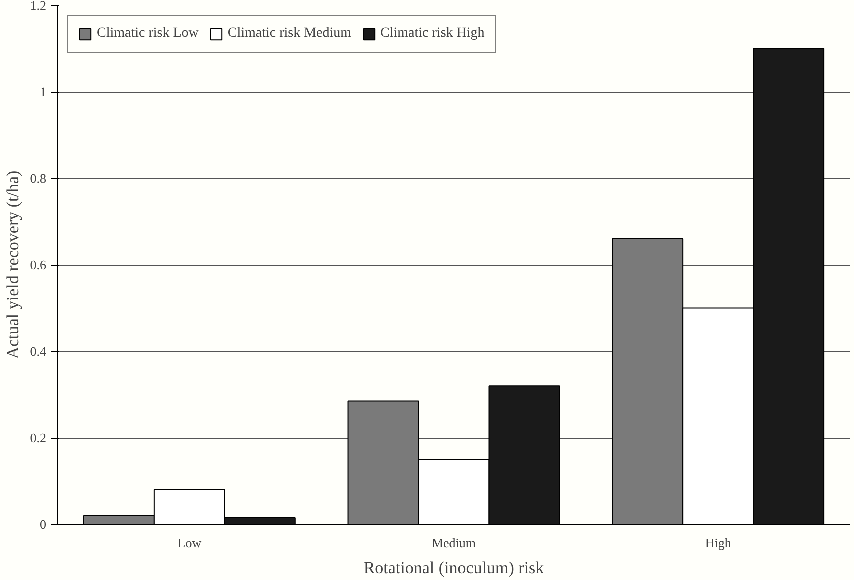 The height and width of the screenshot is (580, 854). What do you see at coordinates (38, 178) in the screenshot?
I see `y-tick-label: 0.8` at bounding box center [38, 178].